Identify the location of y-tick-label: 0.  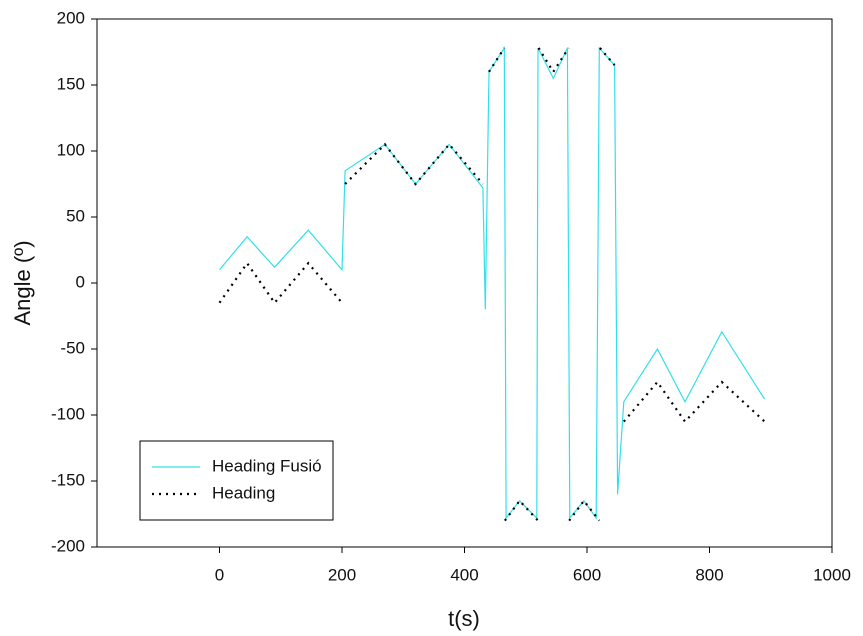
(80, 281).